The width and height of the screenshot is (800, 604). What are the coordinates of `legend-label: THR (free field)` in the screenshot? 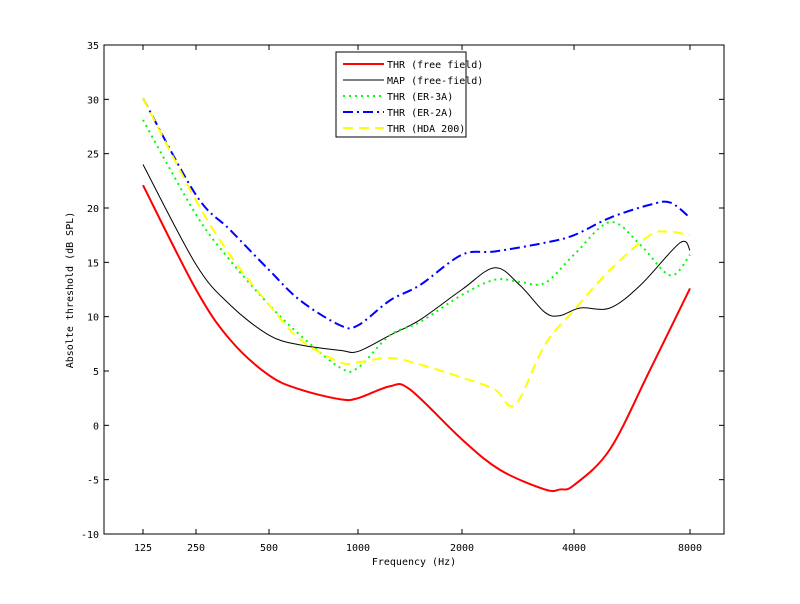 It's located at (435, 65).